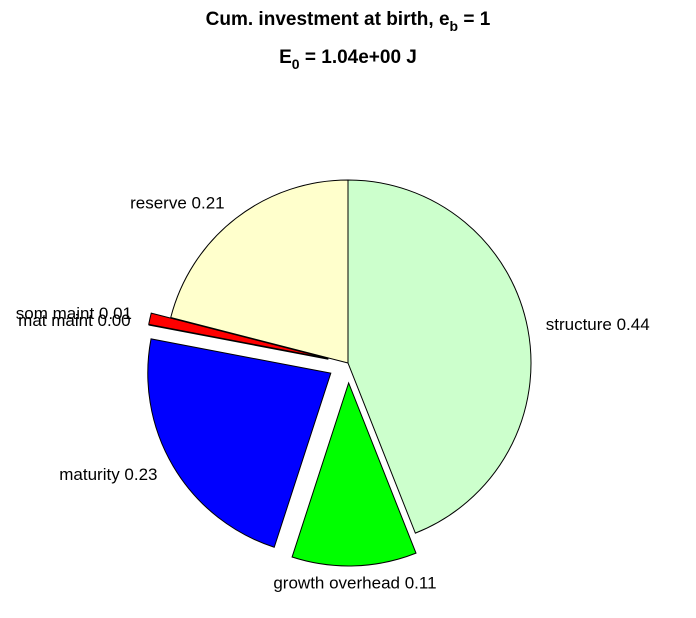 The width and height of the screenshot is (696, 618). Describe the element at coordinates (354, 583) in the screenshot. I see `slice-label: growth overhead 0.11` at that location.